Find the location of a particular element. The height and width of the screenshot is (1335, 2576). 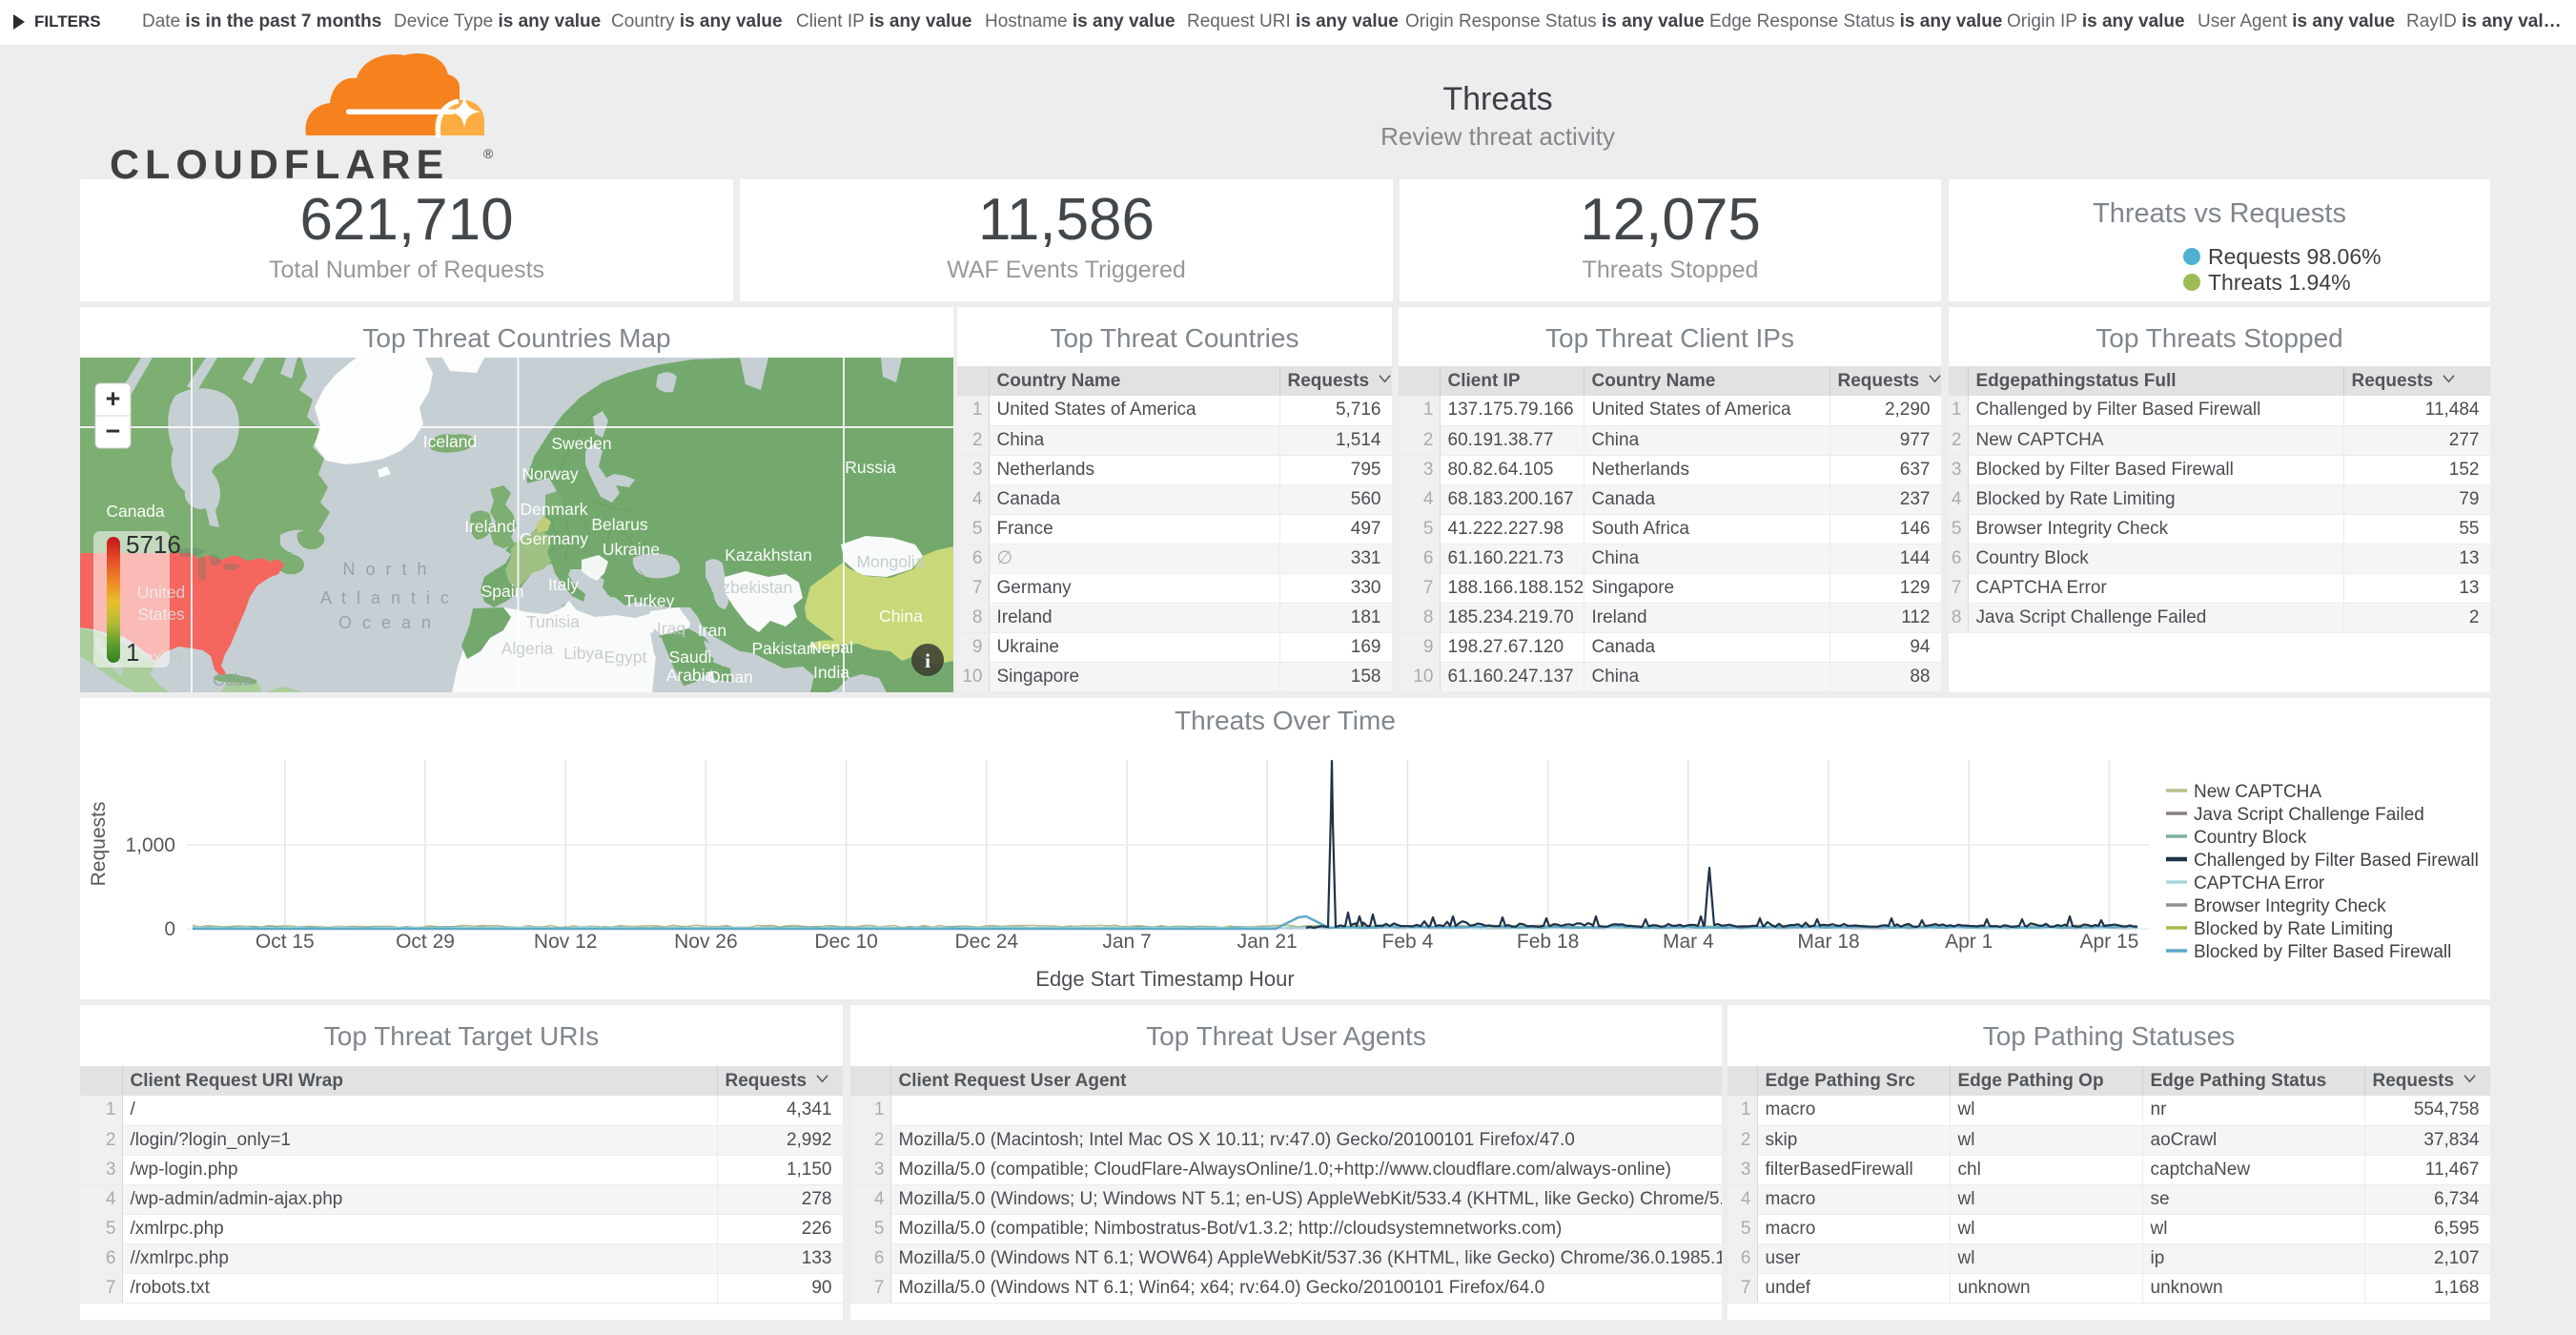

svg-text: Requests is located at coordinates (99, 844).